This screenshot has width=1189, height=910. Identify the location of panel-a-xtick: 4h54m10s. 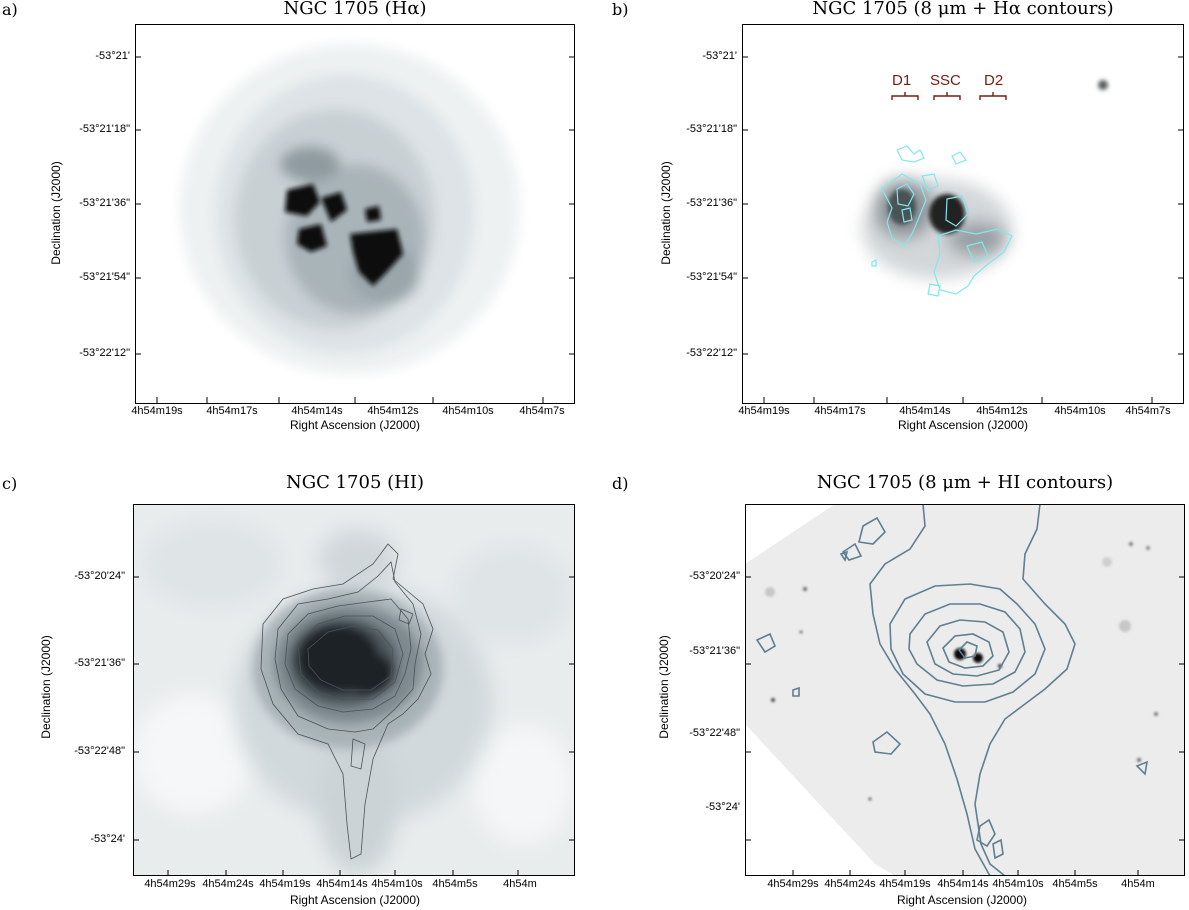
(468, 411).